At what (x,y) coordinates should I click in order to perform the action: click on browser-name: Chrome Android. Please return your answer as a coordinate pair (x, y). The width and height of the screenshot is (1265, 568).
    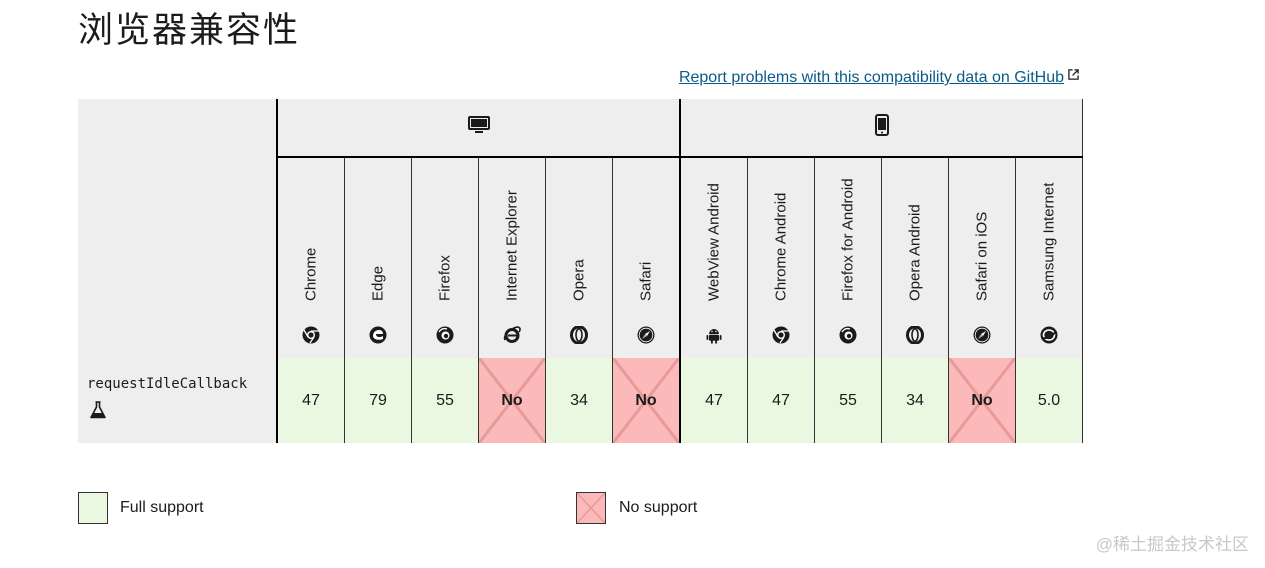
    Looking at the image, I should click on (781, 246).